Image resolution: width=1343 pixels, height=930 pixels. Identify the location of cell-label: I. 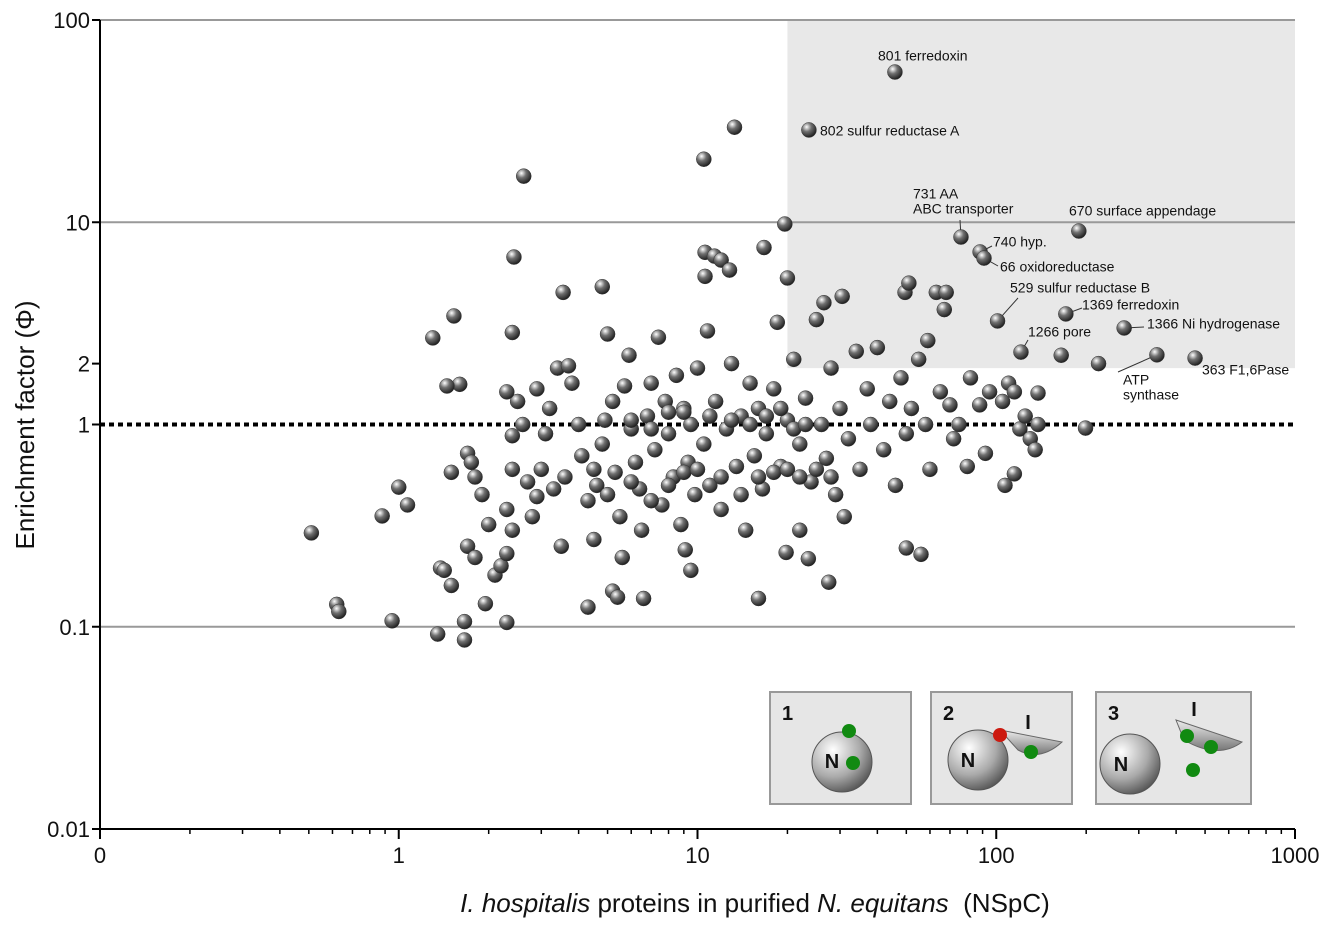
(1194, 710).